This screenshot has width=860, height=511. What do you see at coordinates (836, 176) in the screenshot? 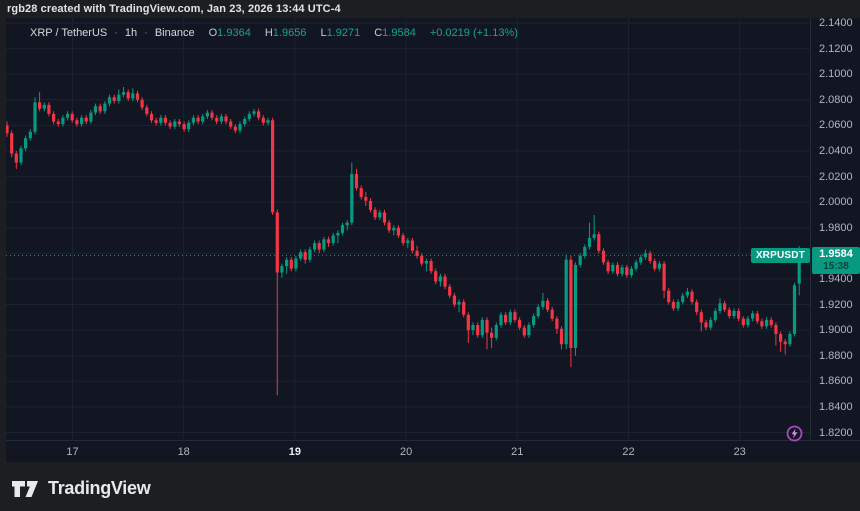
I see `price-tick-label: 2.0200` at bounding box center [836, 176].